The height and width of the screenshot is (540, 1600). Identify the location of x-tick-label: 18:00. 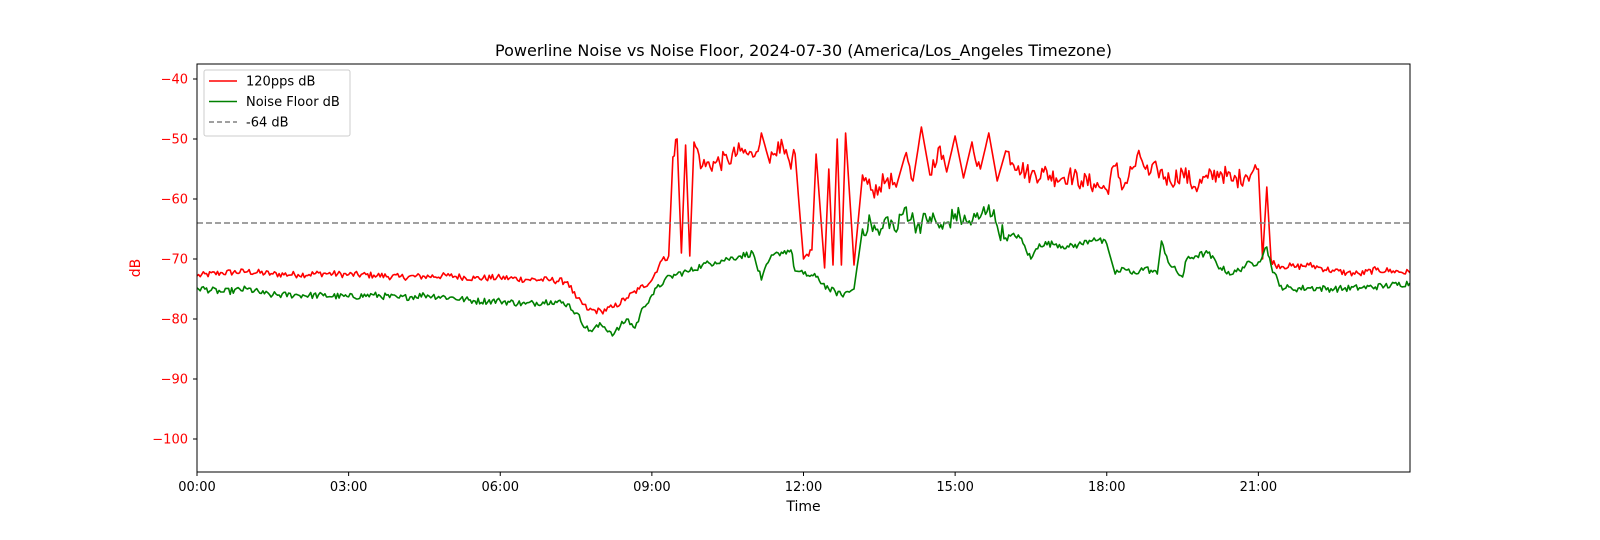
(1106, 487).